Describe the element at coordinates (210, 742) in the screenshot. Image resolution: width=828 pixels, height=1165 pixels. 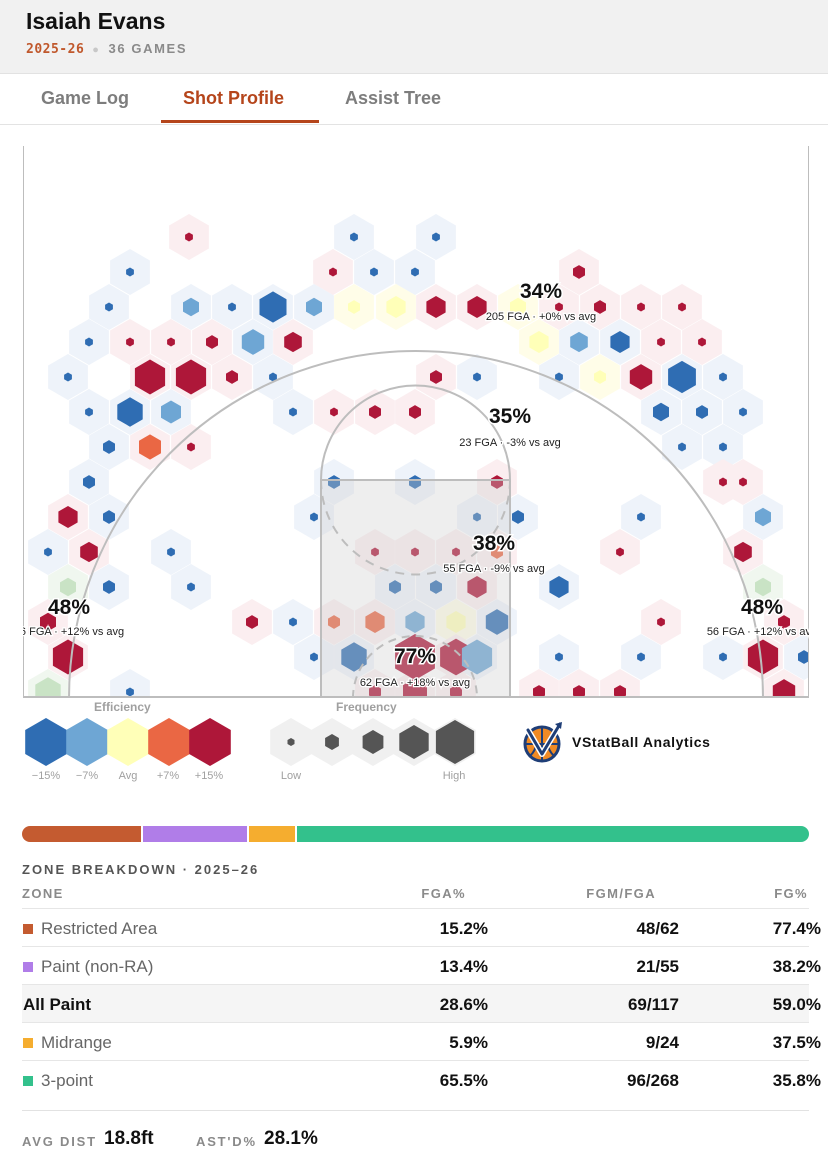
I see `efficiency-swatch` at that location.